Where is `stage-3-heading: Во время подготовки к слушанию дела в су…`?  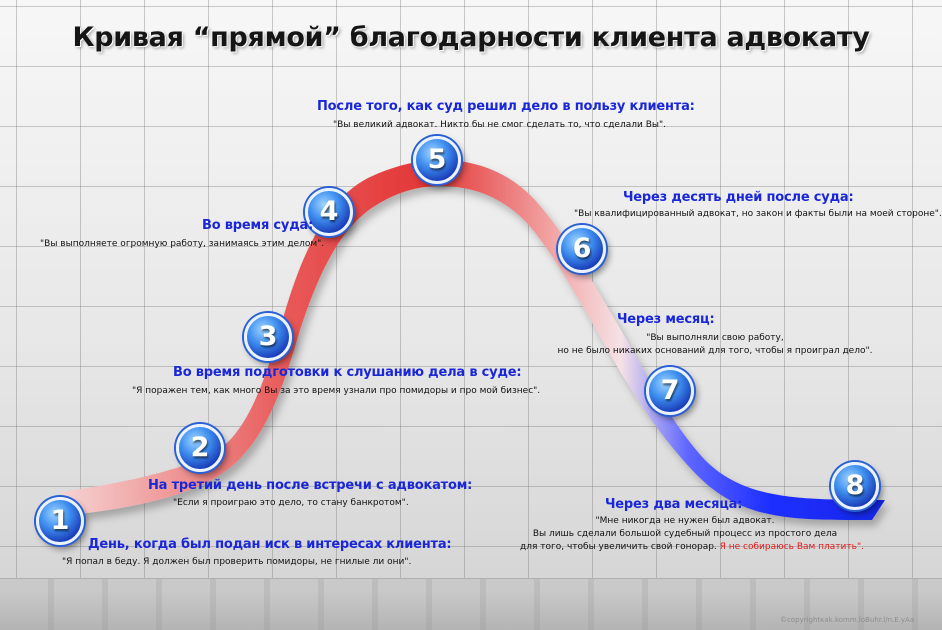 stage-3-heading: Во время подготовки к слушанию дела в су… is located at coordinates (347, 372).